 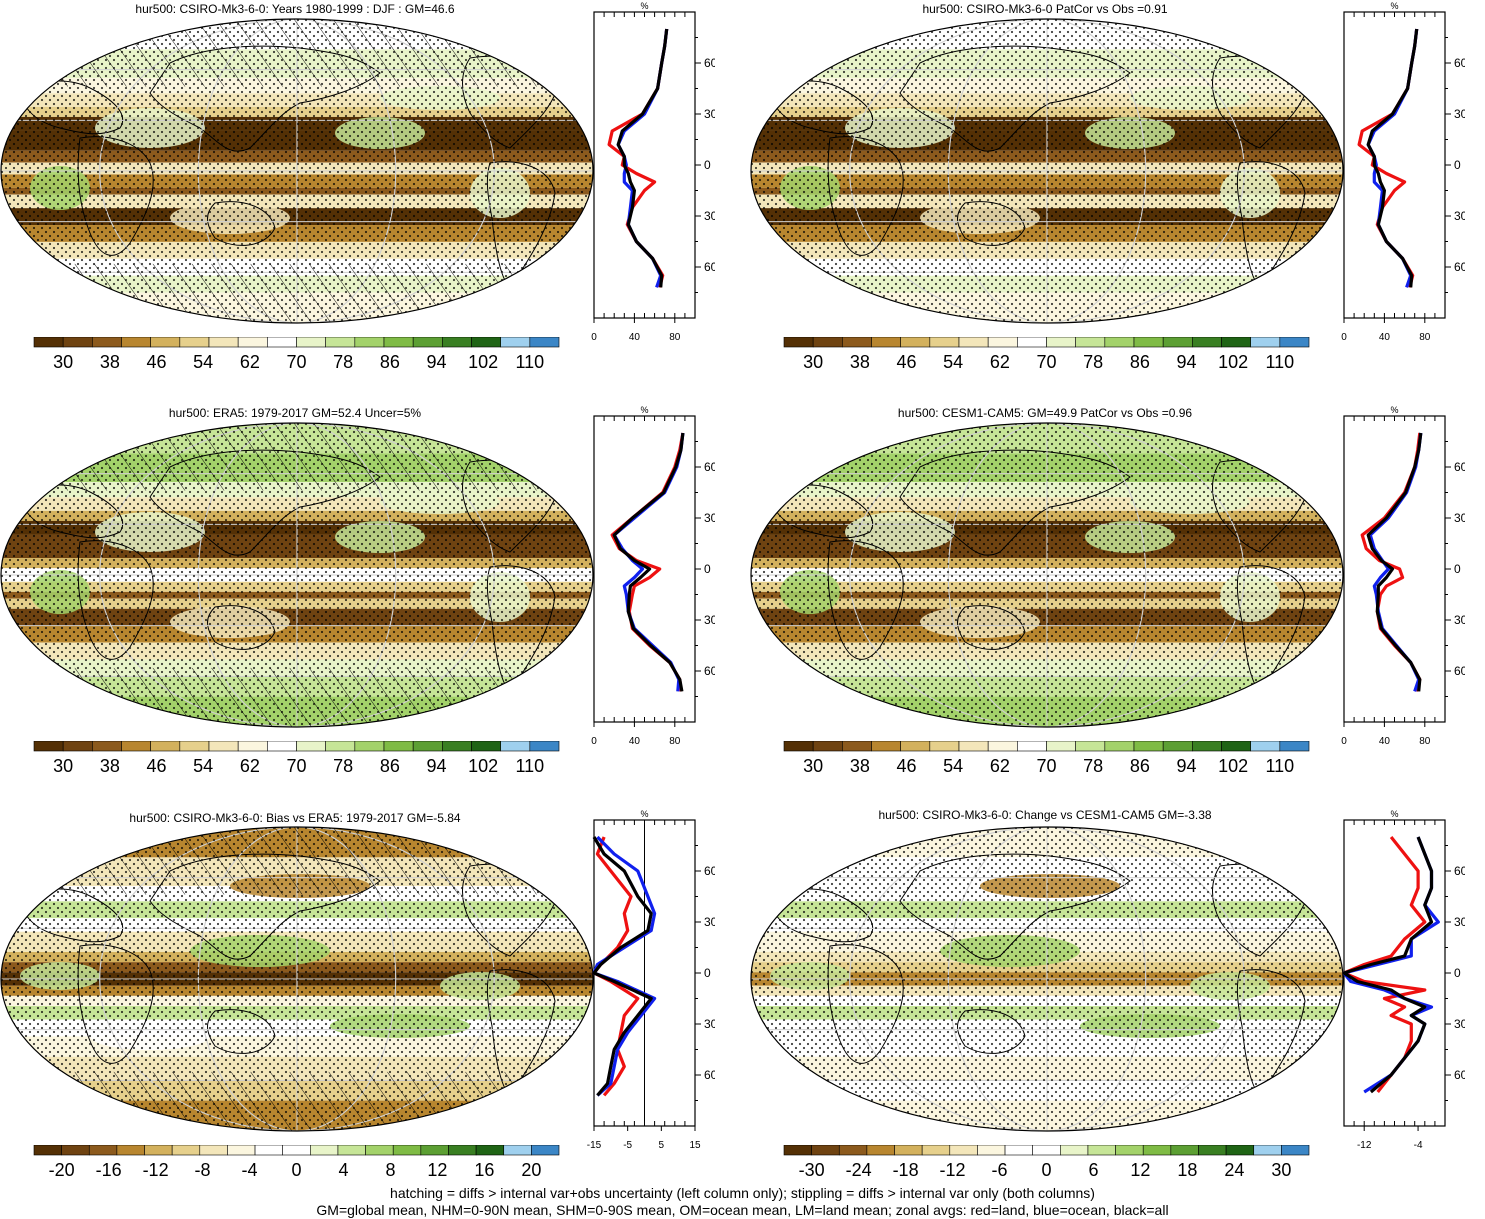 I want to click on colorbar-label: 110, so click(x=1279, y=362).